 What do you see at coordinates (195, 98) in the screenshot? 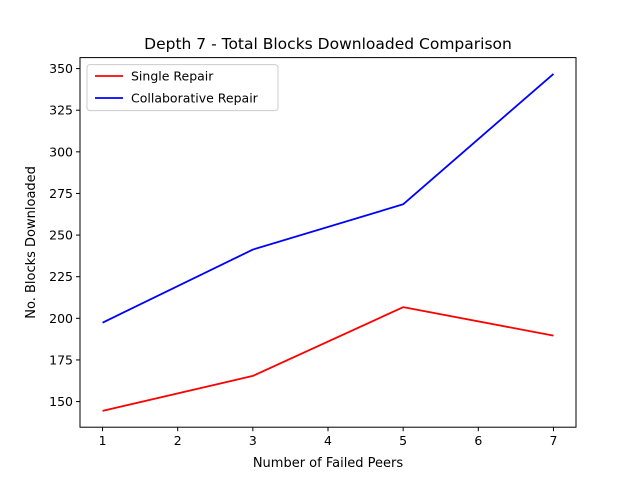
I see `legend-label-collaborative-repair: Collaborative Repair` at bounding box center [195, 98].